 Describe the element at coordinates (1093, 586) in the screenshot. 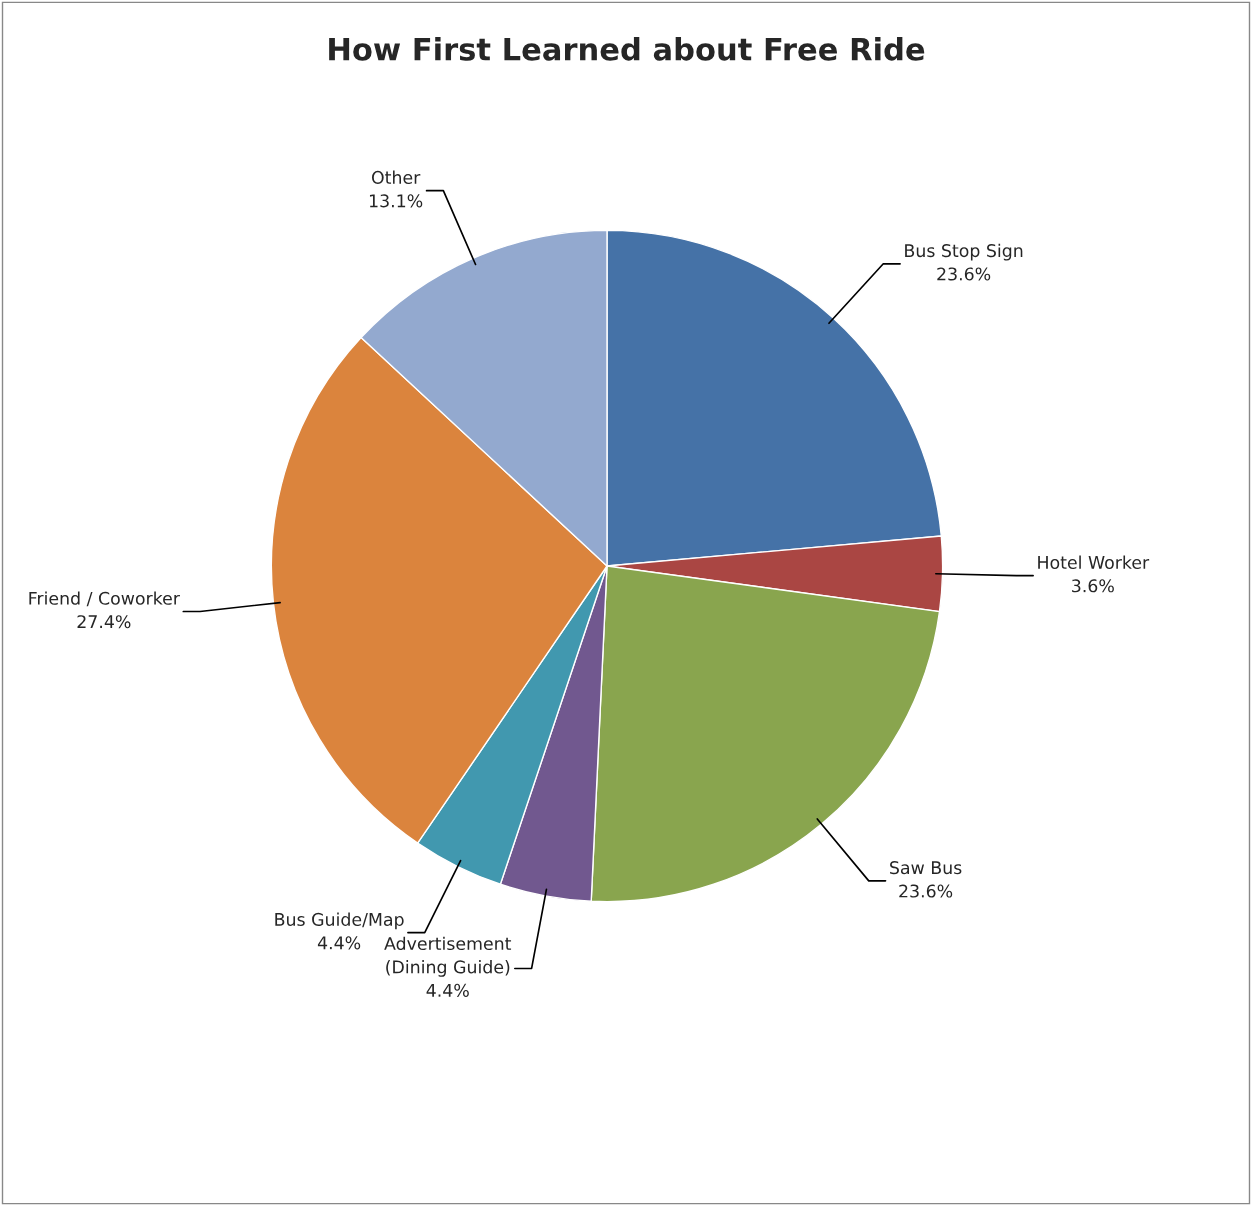

I see `data-label: 3.6%` at that location.